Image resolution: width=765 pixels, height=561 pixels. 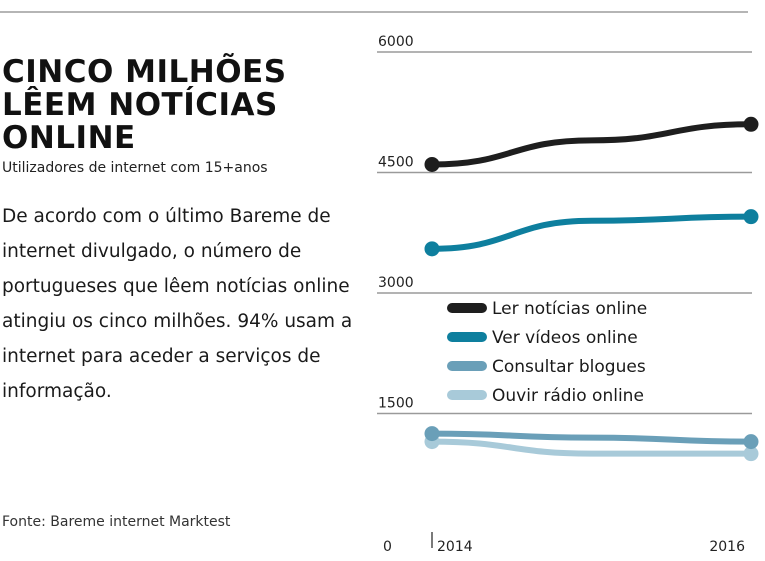 I want to click on legend-label: Consultar blogues, so click(x=569, y=367).